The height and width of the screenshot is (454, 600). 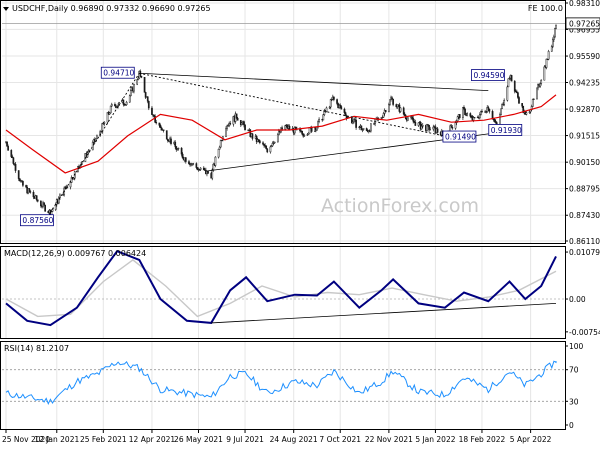 I want to click on x-tick-label: 26 May 2021, so click(x=198, y=439).